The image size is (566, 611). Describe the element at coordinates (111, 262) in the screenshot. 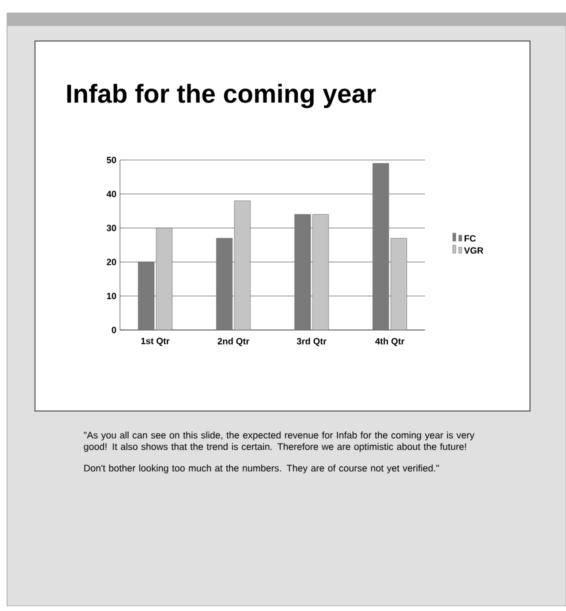

I see `y-tick-label: 20` at that location.